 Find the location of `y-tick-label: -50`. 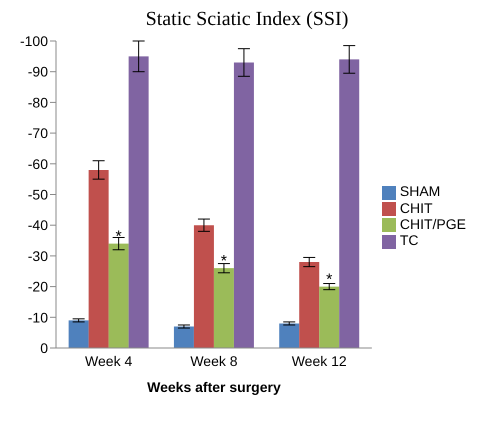

y-tick-label: -50 is located at coordinates (38, 194).